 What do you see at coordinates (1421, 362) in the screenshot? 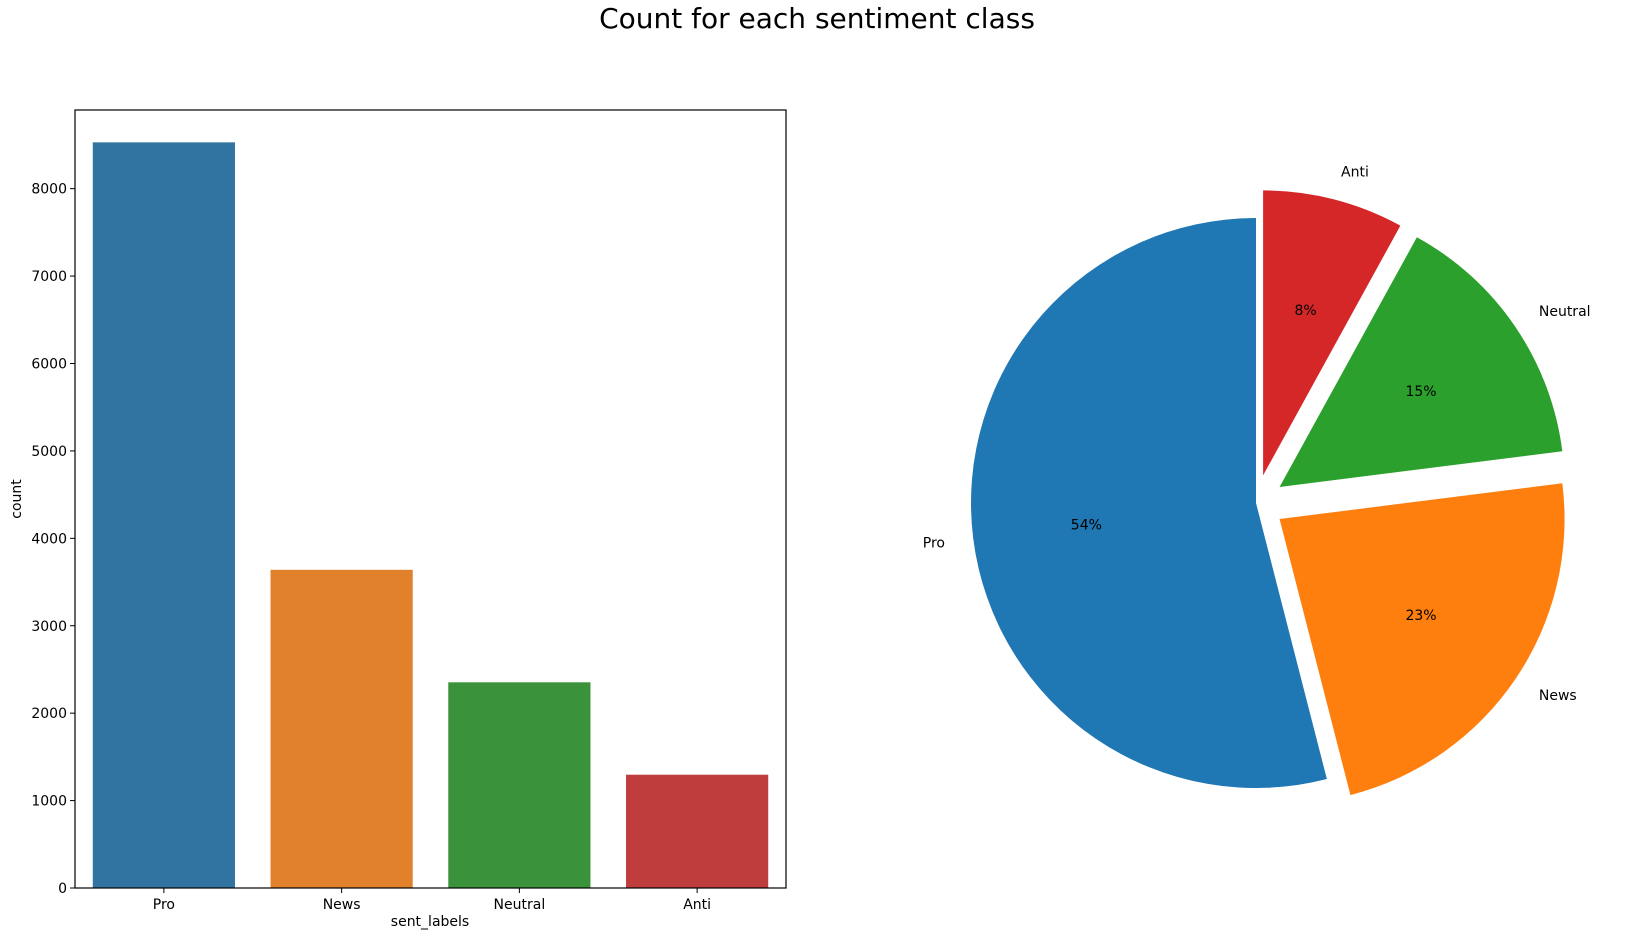
I see `pie-slice-neutral` at bounding box center [1421, 362].